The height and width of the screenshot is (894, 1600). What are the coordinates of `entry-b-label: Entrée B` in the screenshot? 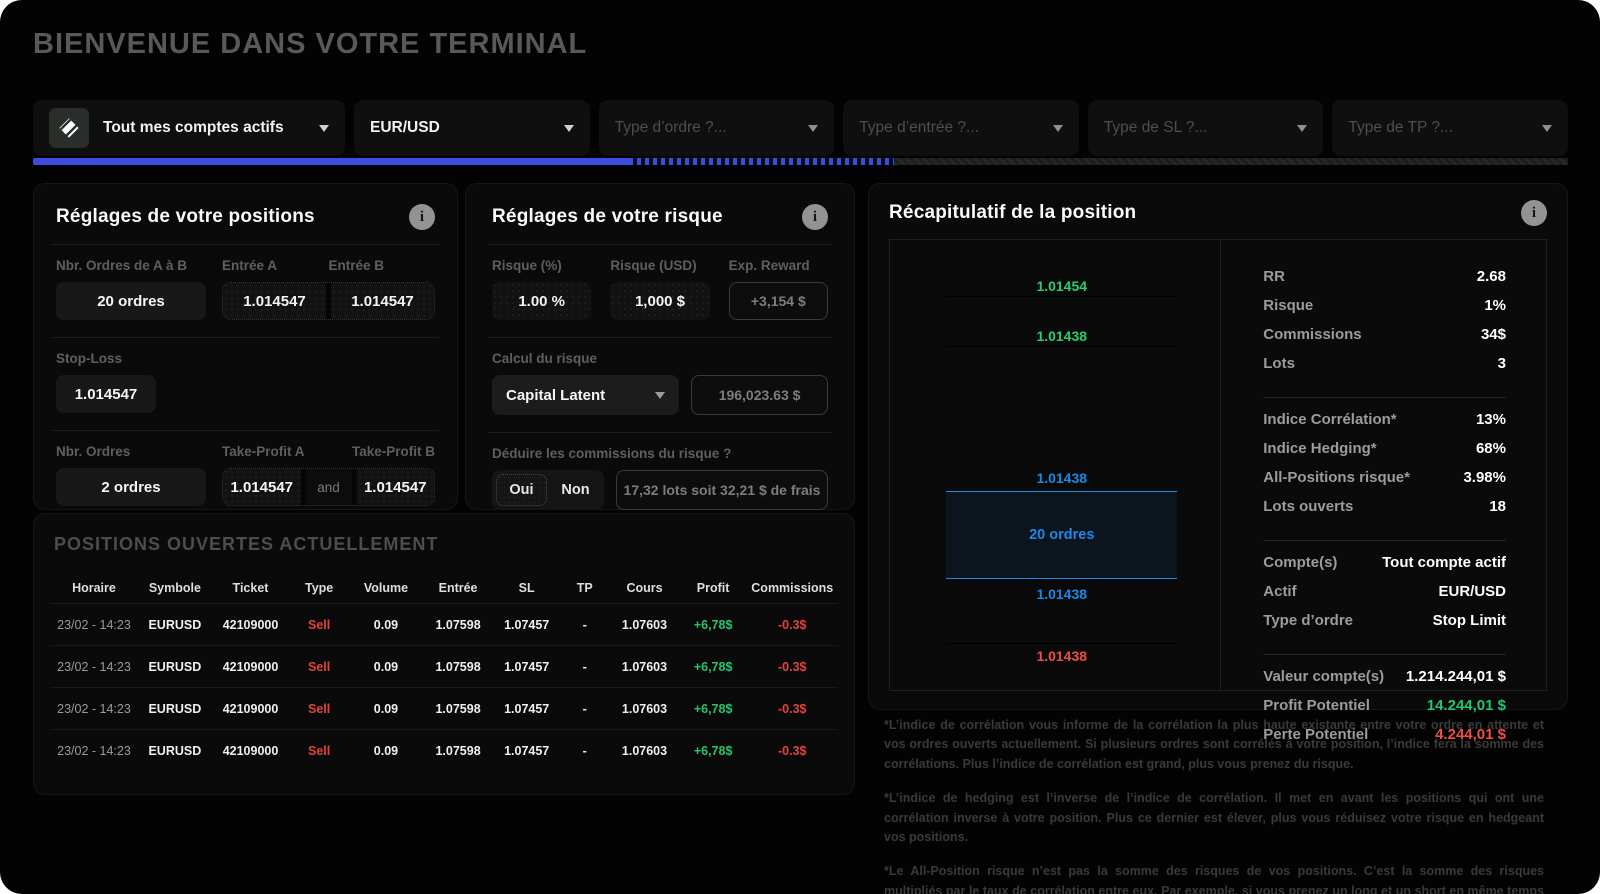 It's located at (356, 265).